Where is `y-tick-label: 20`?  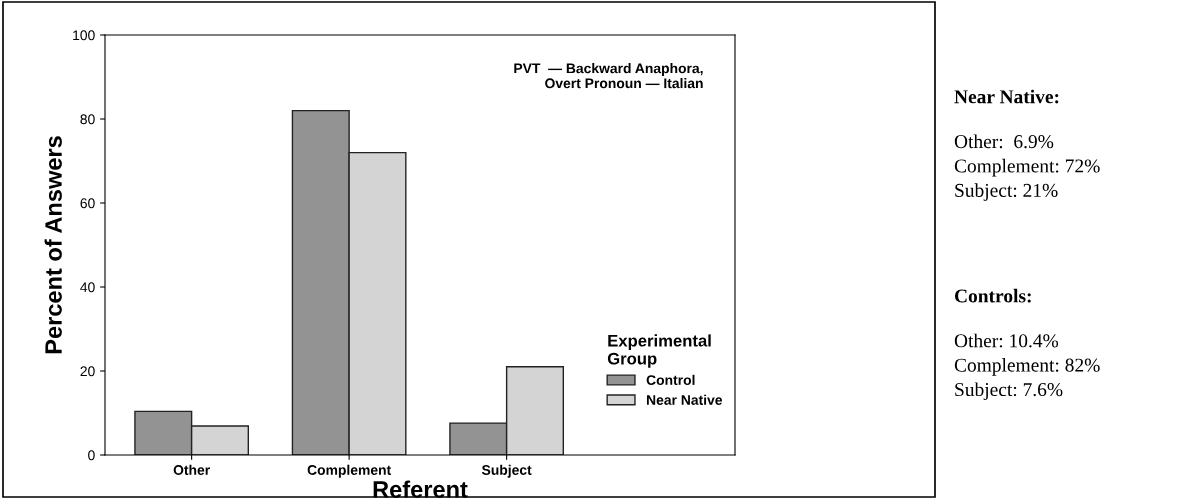
y-tick-label: 20 is located at coordinates (87, 371).